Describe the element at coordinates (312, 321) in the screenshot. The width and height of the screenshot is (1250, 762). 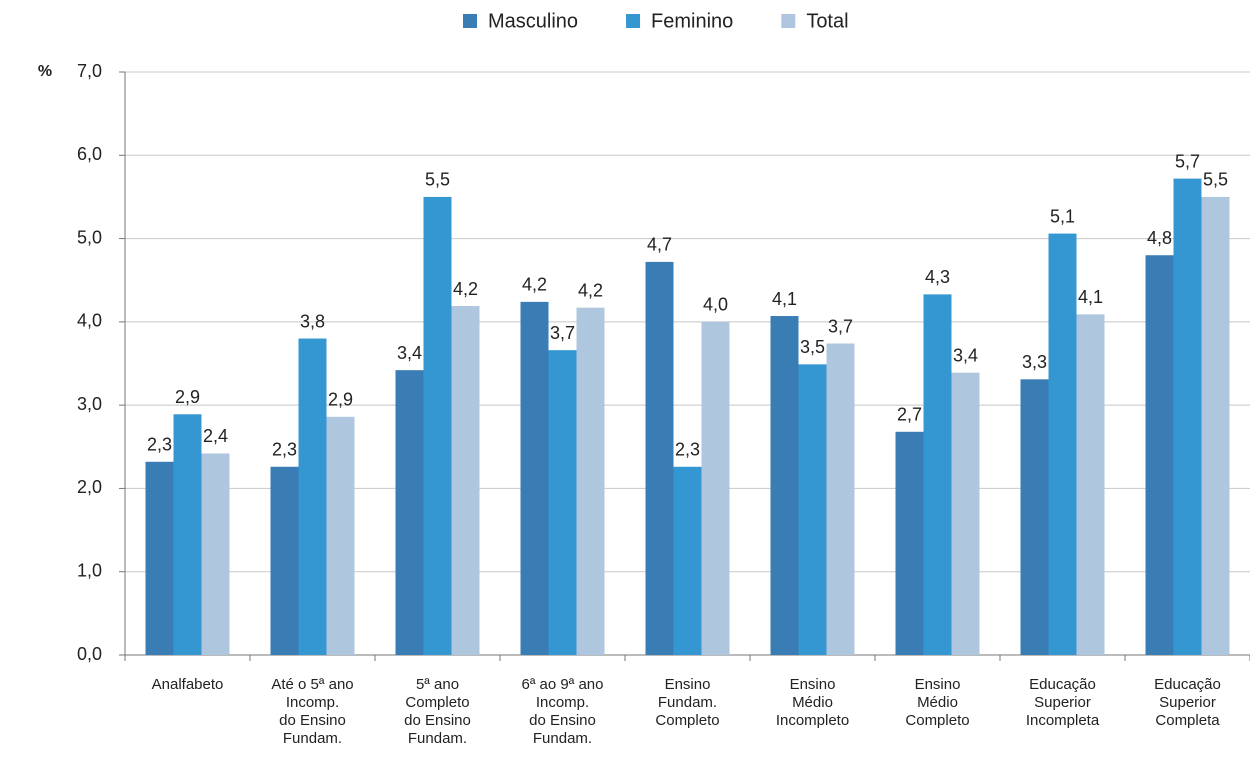
I see `data-label: 3,8` at that location.